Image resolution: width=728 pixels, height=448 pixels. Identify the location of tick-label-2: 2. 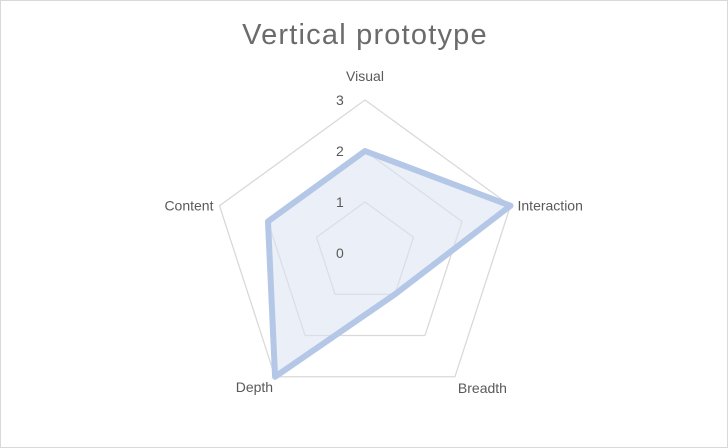
(340, 151).